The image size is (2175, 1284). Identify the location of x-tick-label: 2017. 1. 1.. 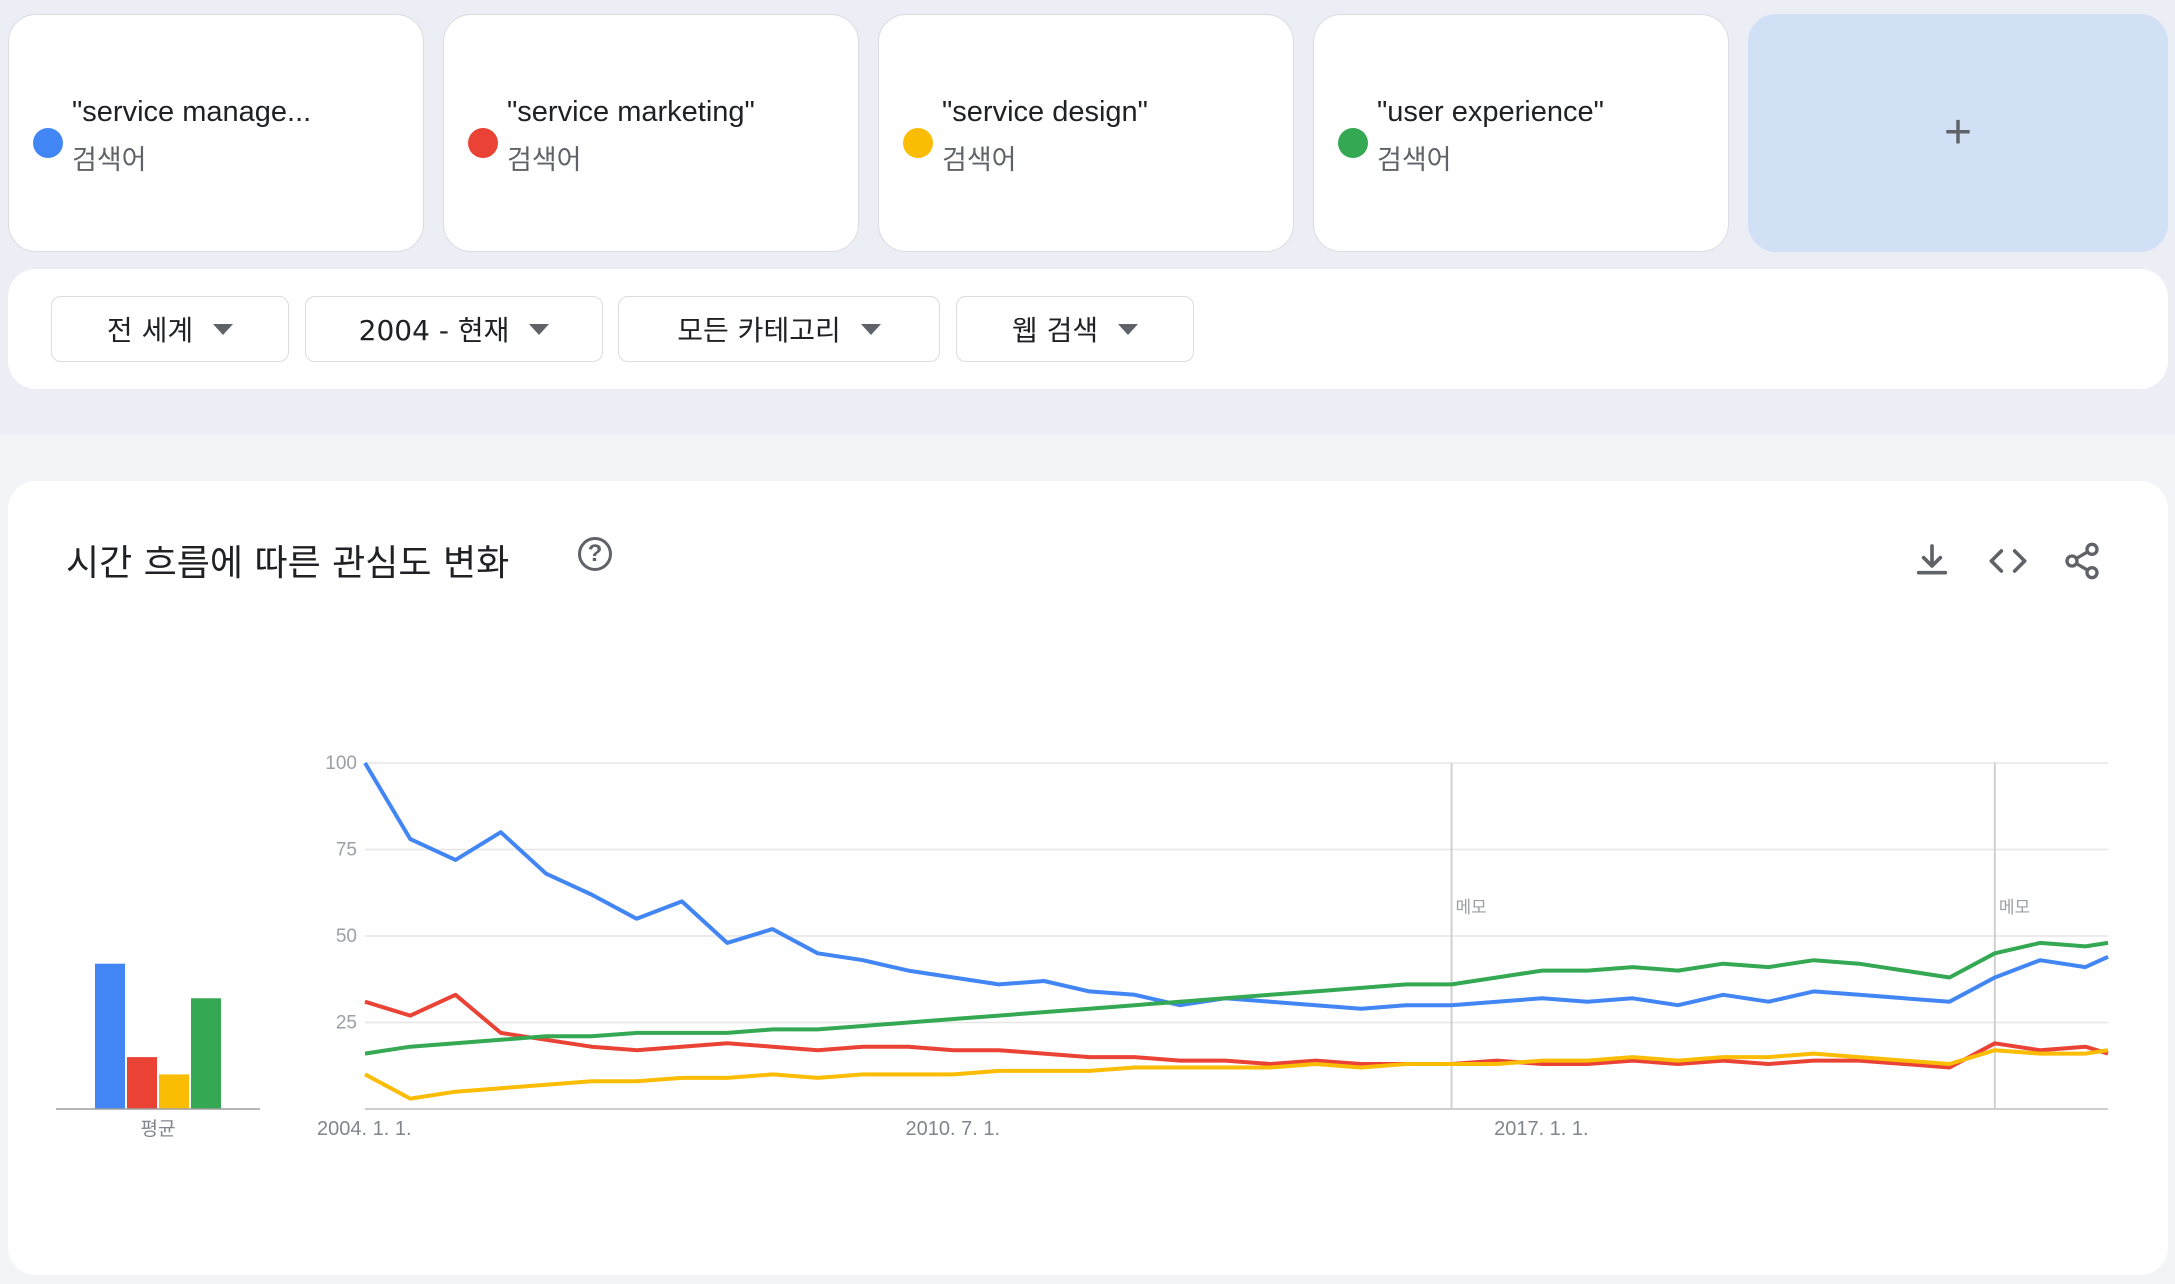
(1541, 1129).